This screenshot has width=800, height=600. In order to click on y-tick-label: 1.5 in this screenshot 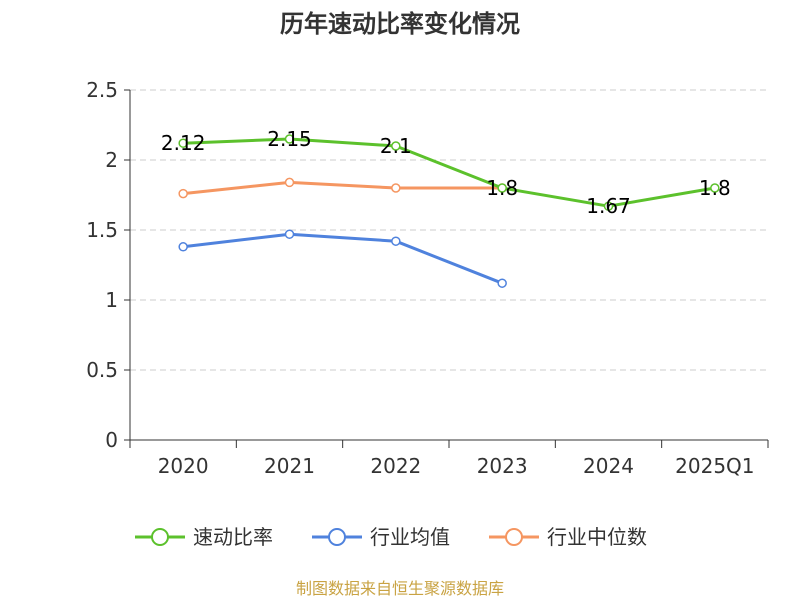, I will do `click(102, 230)`.